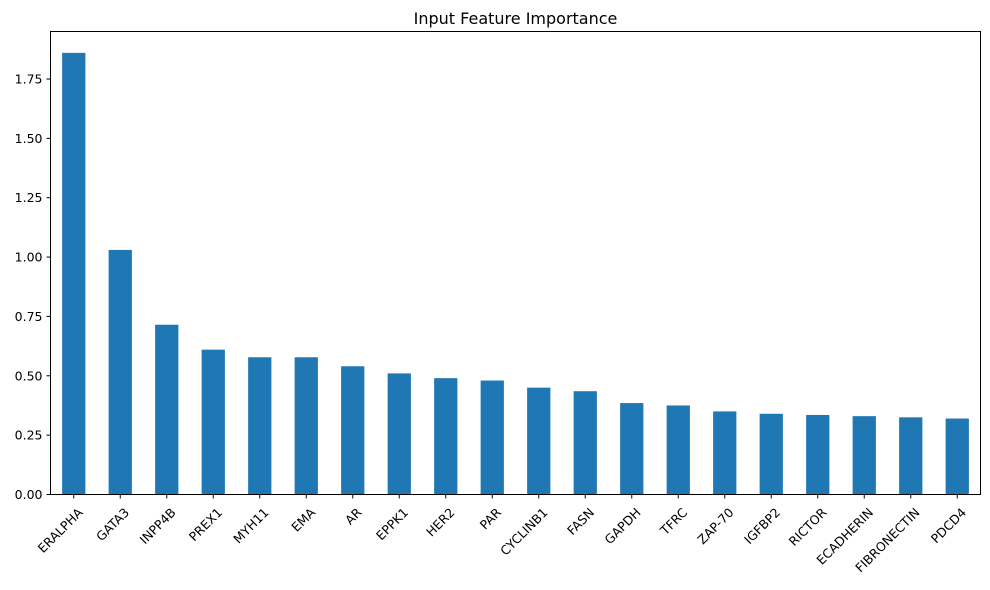  Describe the element at coordinates (260, 426) in the screenshot. I see `bar-myh11` at that location.